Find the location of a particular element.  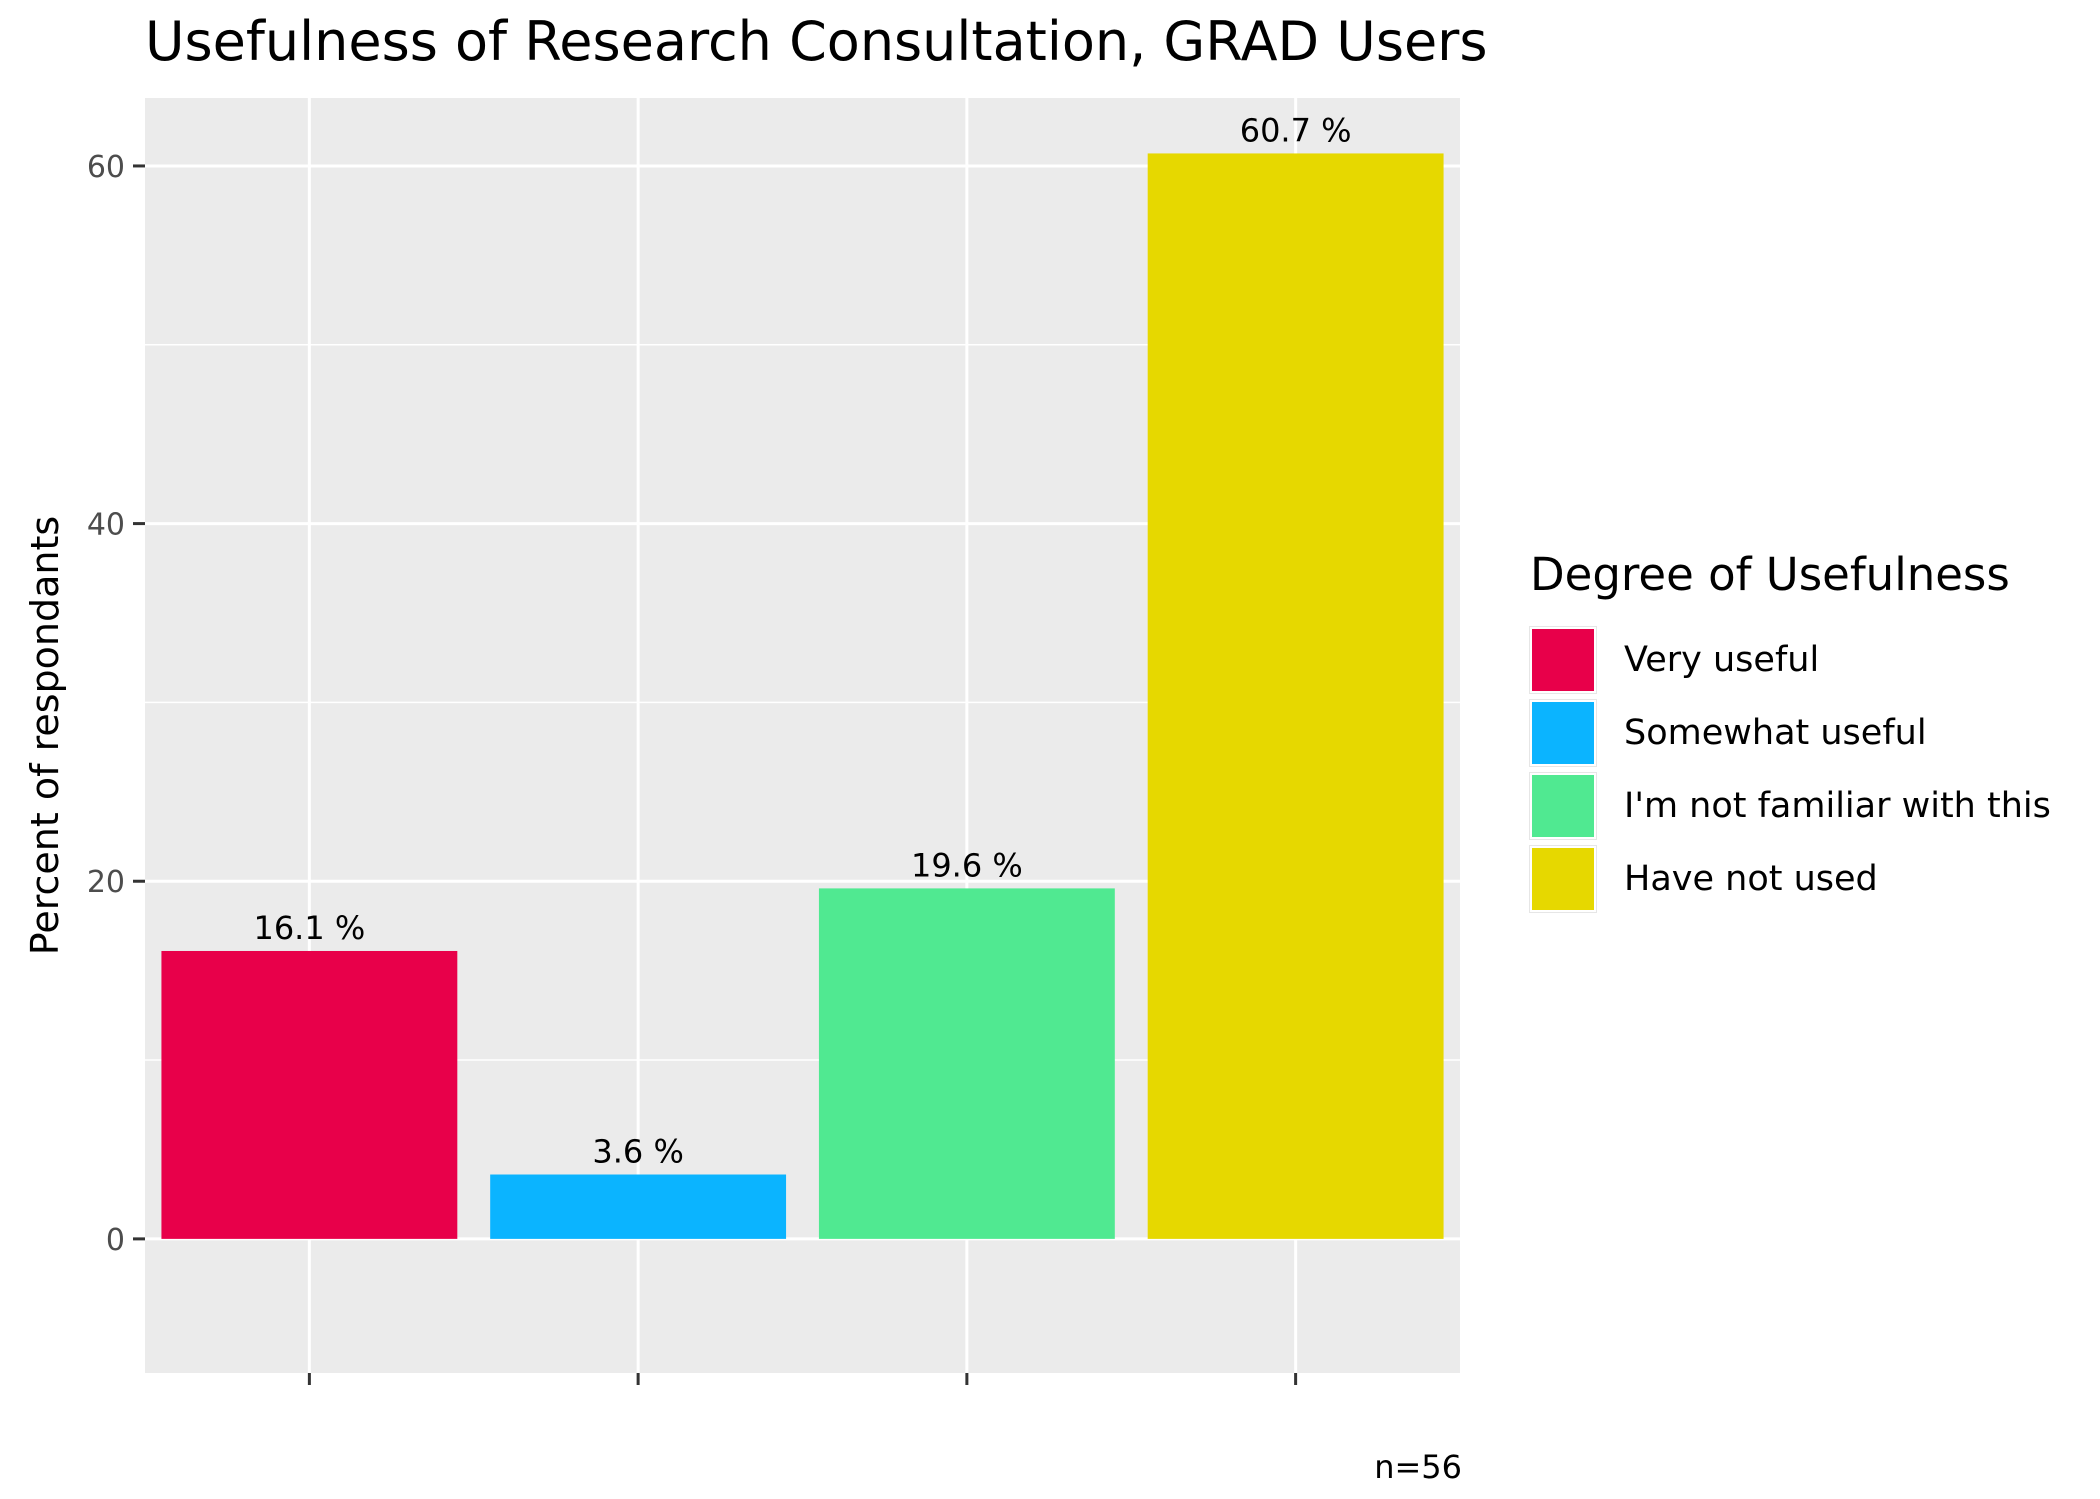

legend-item: Somewhat useful is located at coordinates (1790, 732).